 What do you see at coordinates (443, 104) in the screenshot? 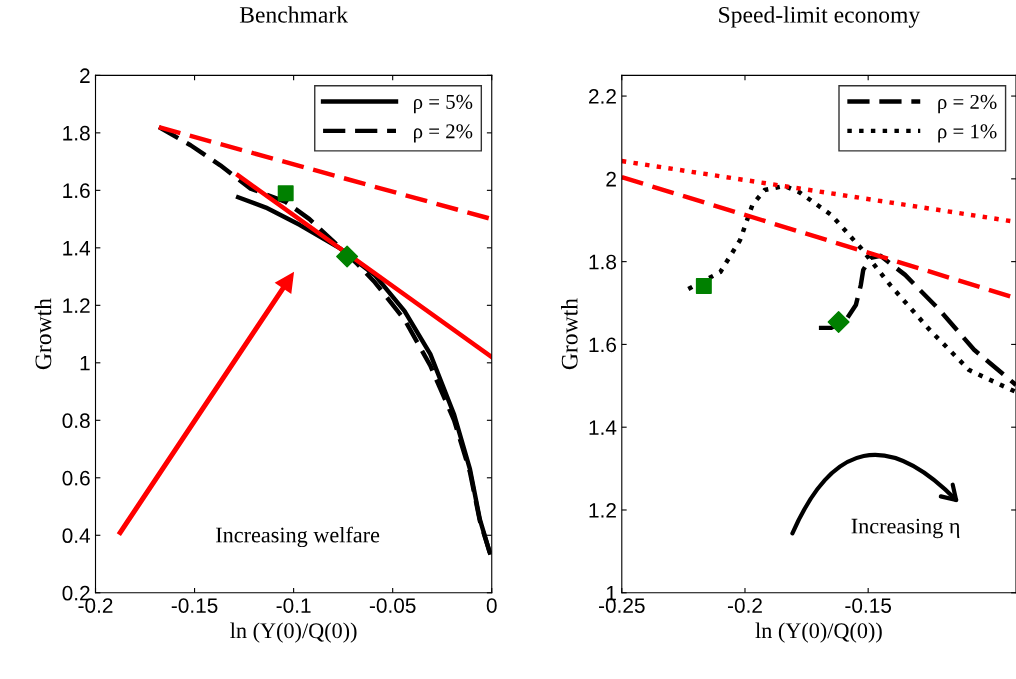
I see `legend-label: ρ = 5%` at bounding box center [443, 104].